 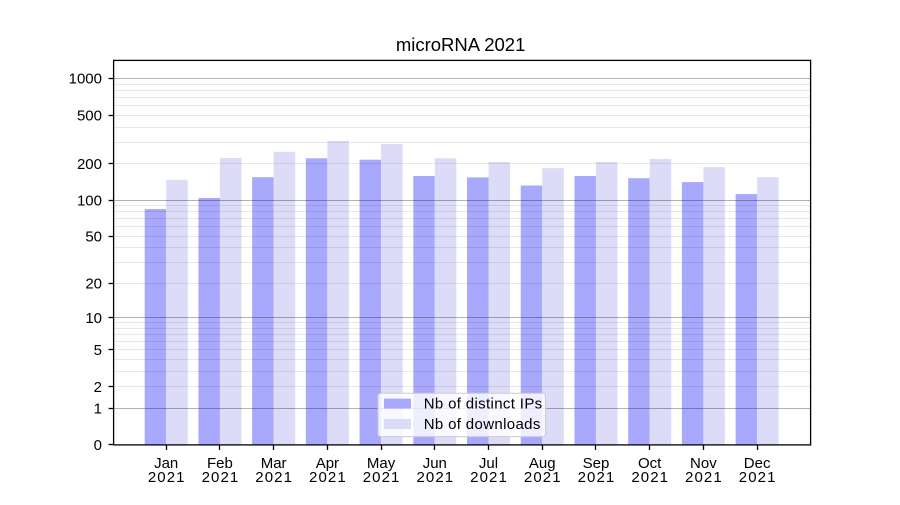 What do you see at coordinates (650, 463) in the screenshot?
I see `svg-text: Oct` at bounding box center [650, 463].